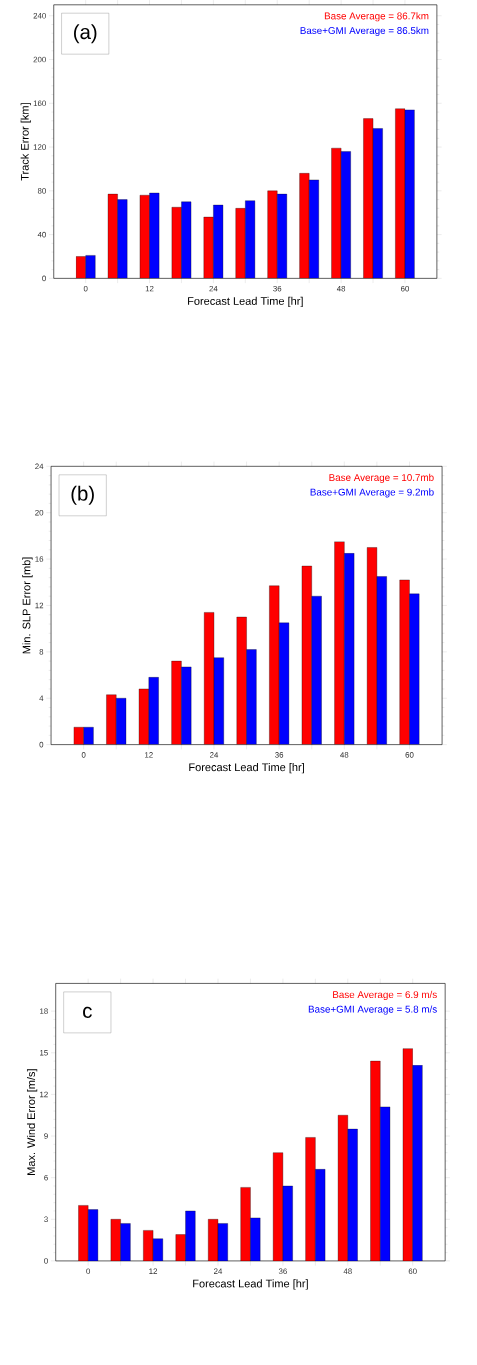 The image size is (477, 1365). I want to click on annotation: (a), so click(85, 34).